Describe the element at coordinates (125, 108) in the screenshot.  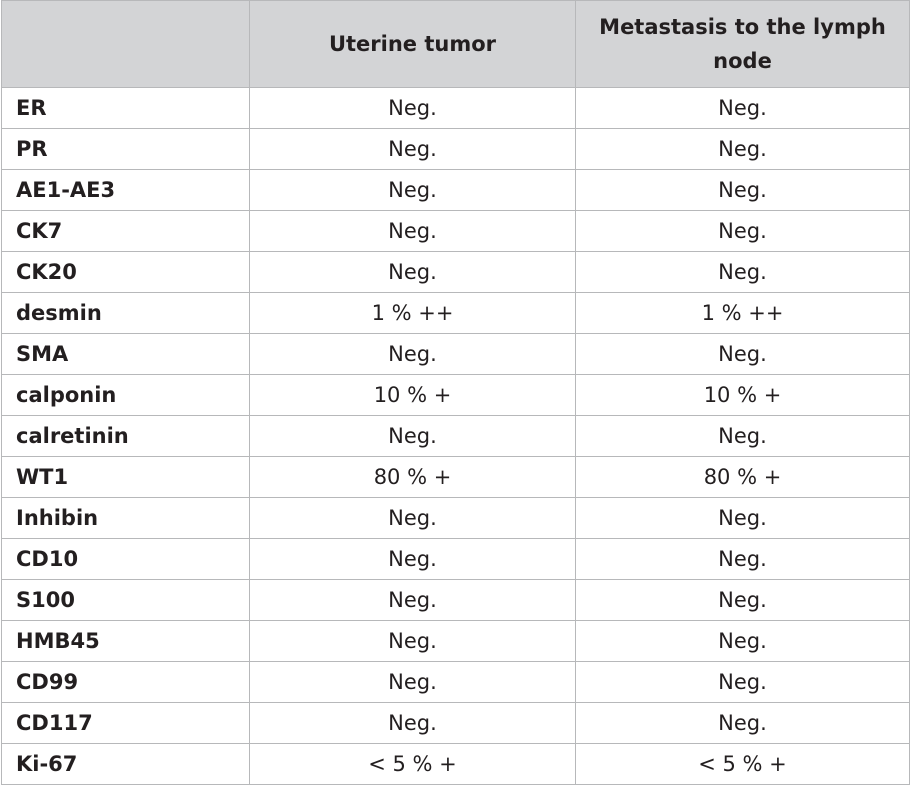
I see `marker-cell: ER` at that location.